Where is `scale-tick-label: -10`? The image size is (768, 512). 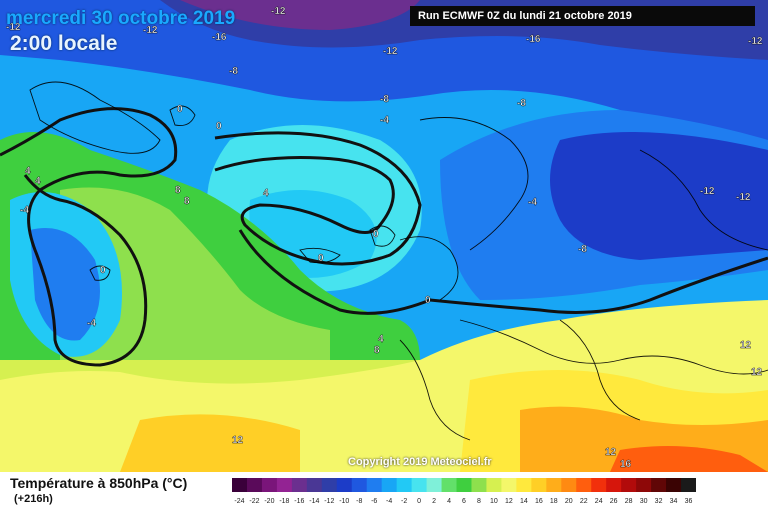
scale-tick-label: -10 is located at coordinates (344, 501).